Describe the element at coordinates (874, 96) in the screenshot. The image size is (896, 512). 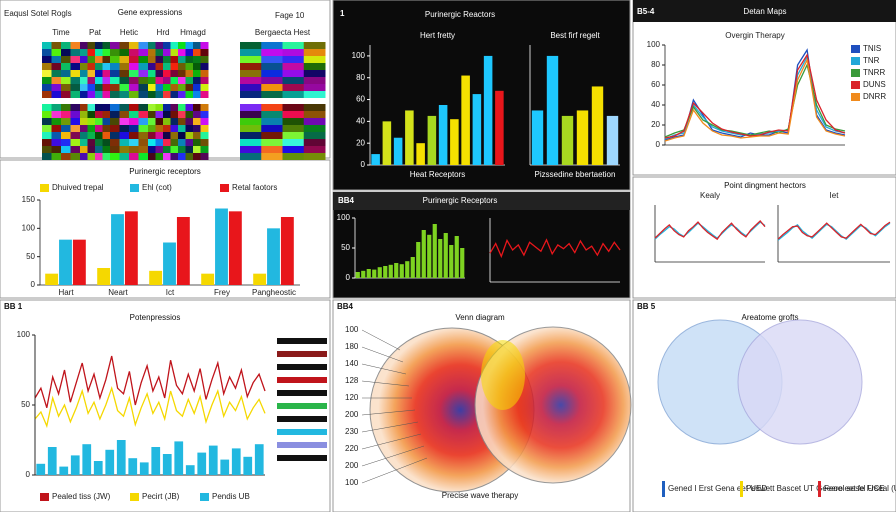
I see `legend-label: DNRR` at that location.